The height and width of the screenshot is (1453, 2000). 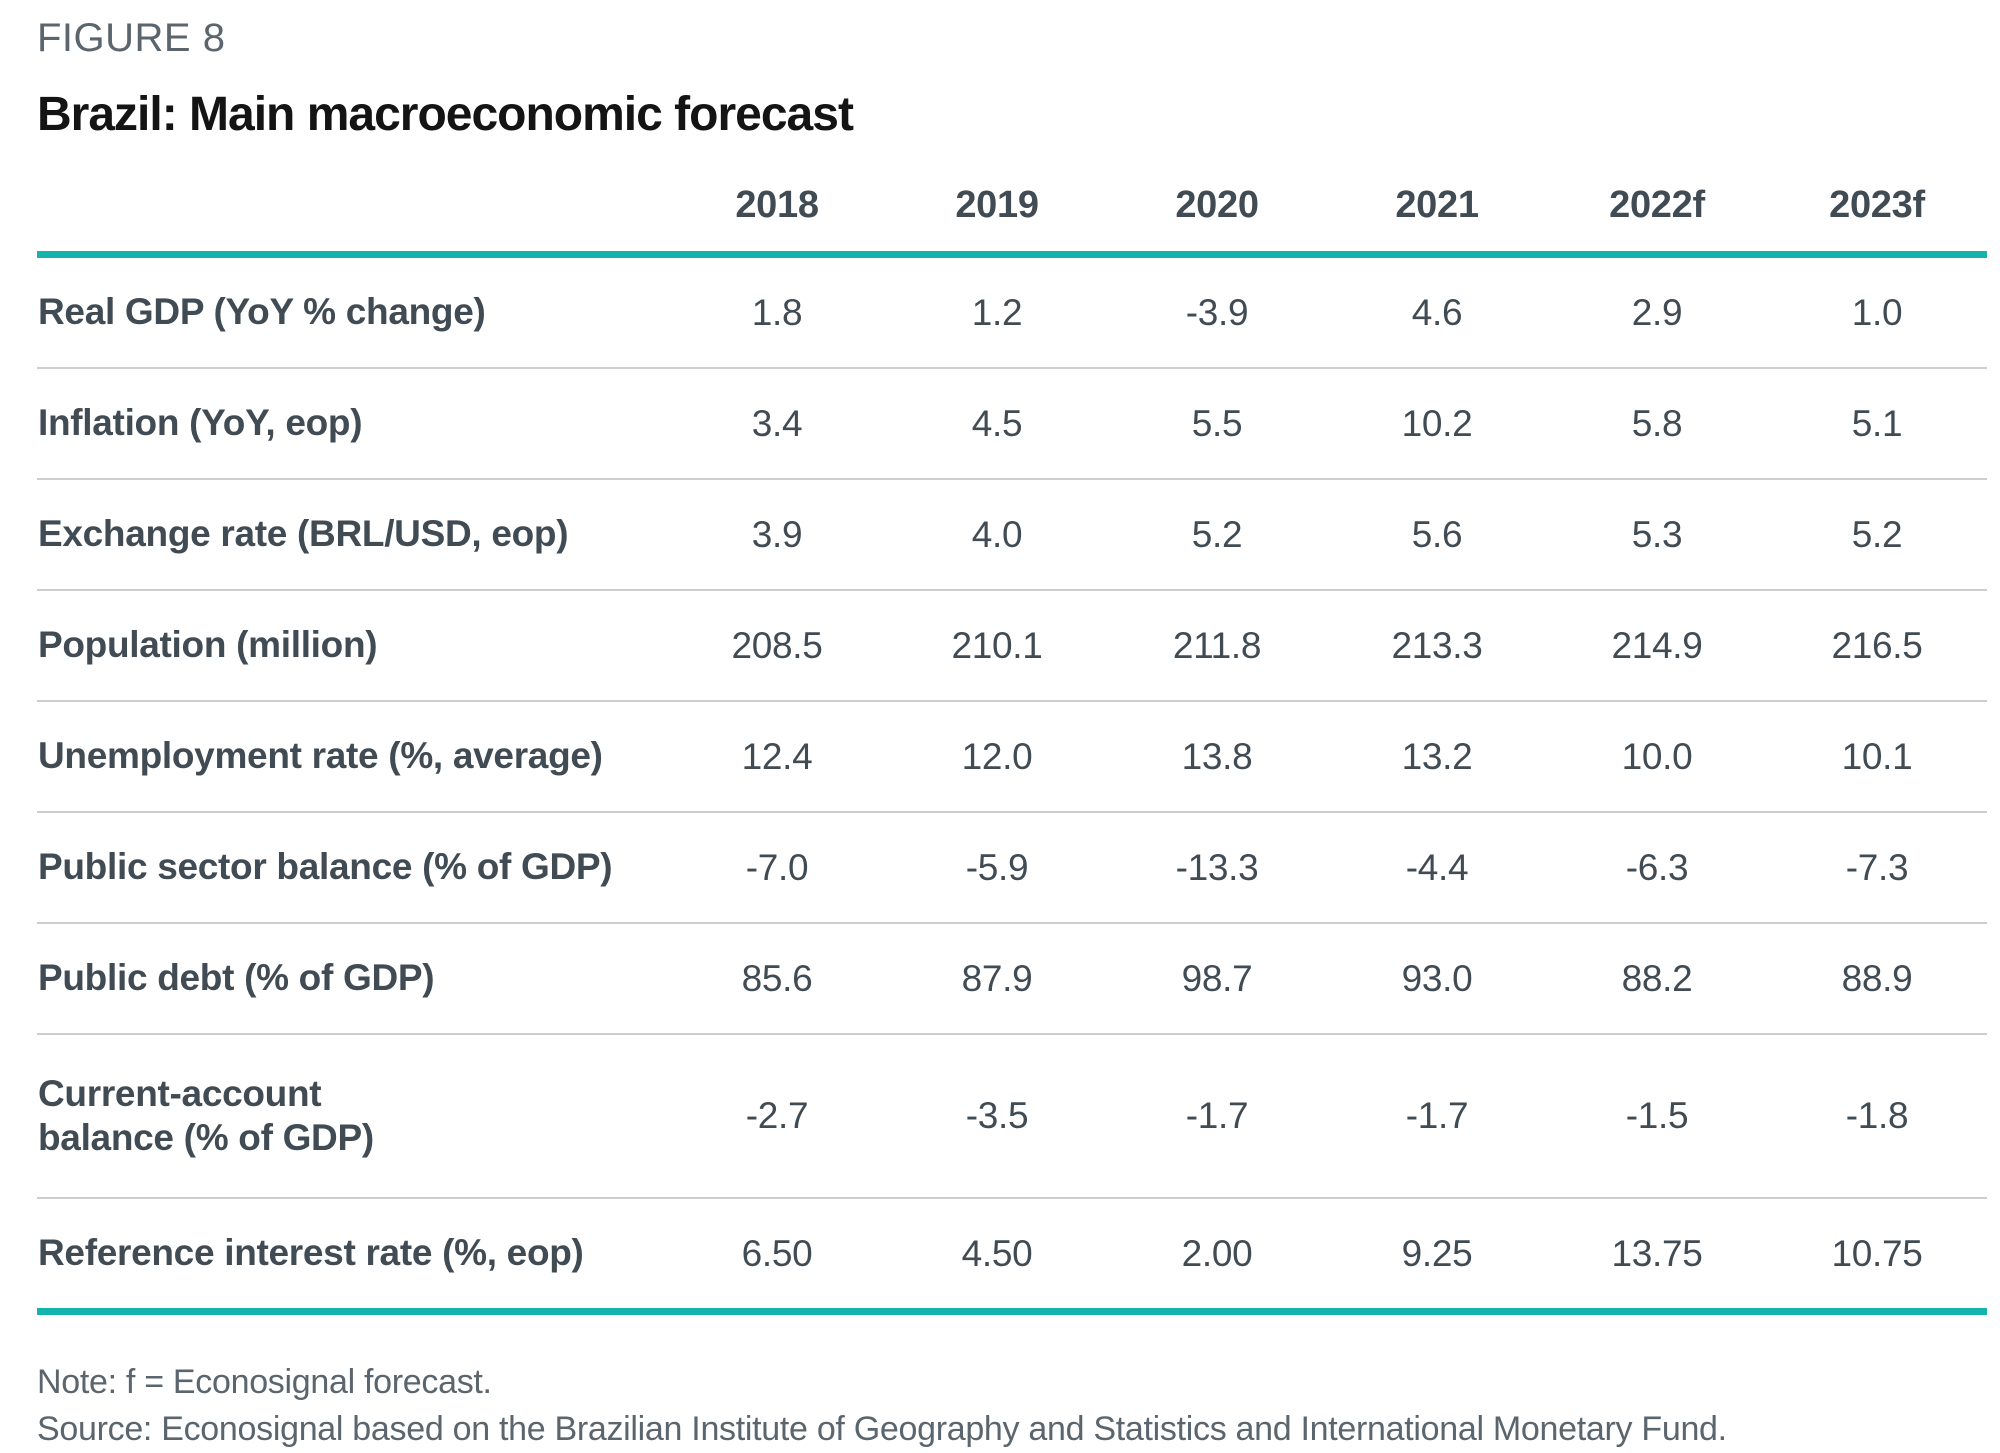 What do you see at coordinates (1657, 216) in the screenshot?
I see `column-header-2022f: 2022f` at bounding box center [1657, 216].